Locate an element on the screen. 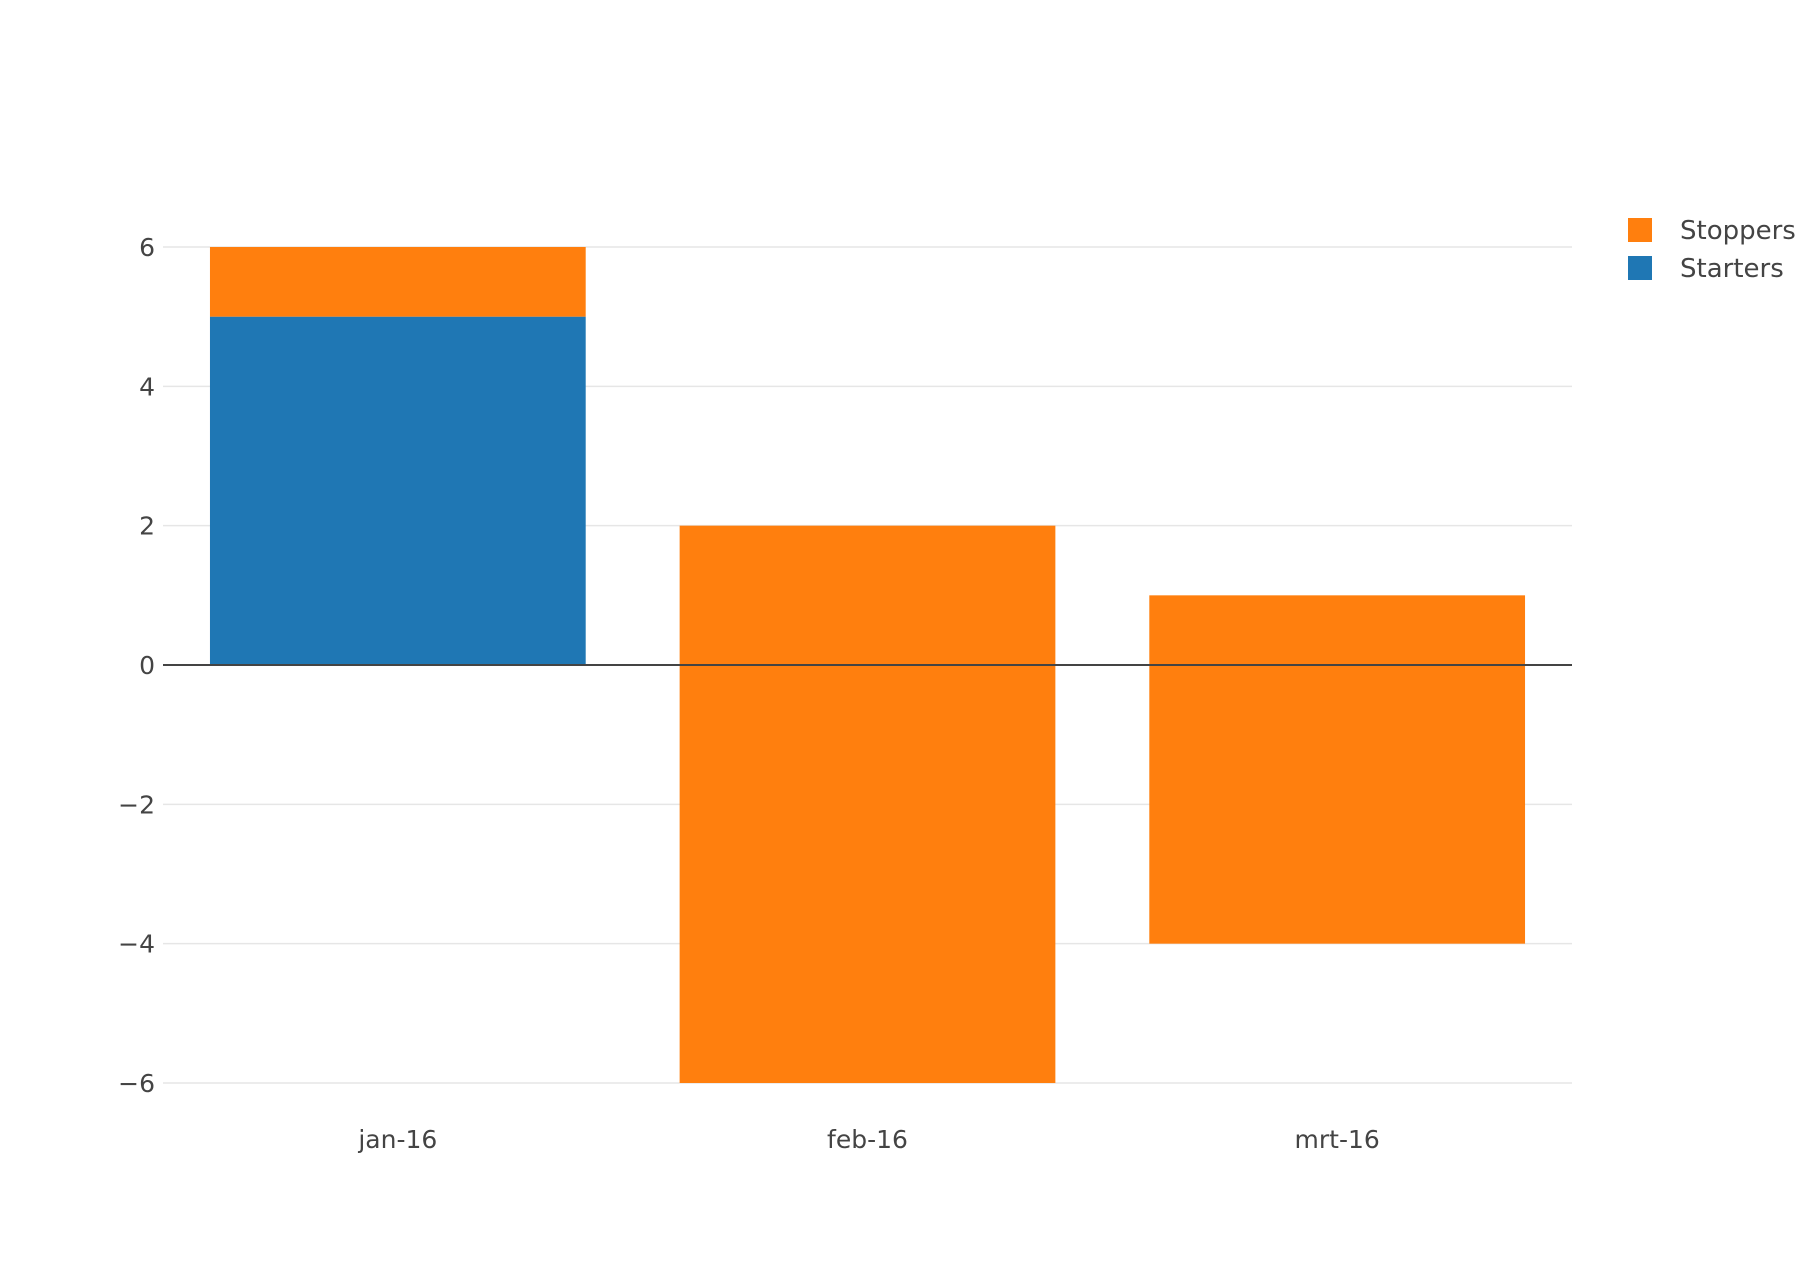 This screenshot has height=1284, width=1810. y-tick-label: −6 is located at coordinates (136, 1083).